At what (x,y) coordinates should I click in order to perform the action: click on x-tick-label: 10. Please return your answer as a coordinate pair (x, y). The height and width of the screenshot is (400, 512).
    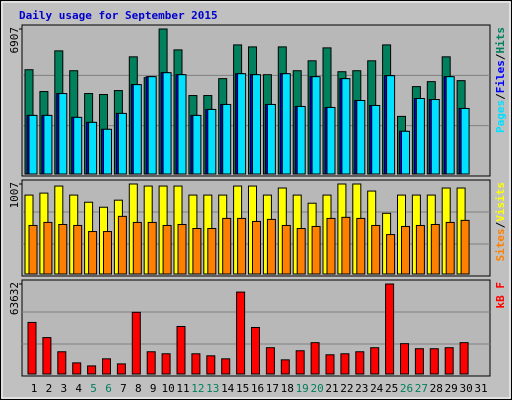
    Looking at the image, I should click on (167, 388).